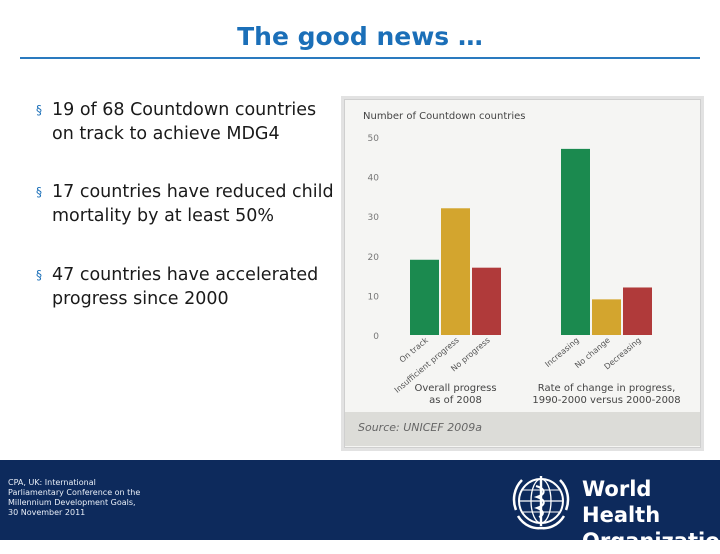 This screenshot has height=554, width=720. Describe the element at coordinates (74, 492) in the screenshot. I see `footer-line: Parliamentary Conference on the` at that location.